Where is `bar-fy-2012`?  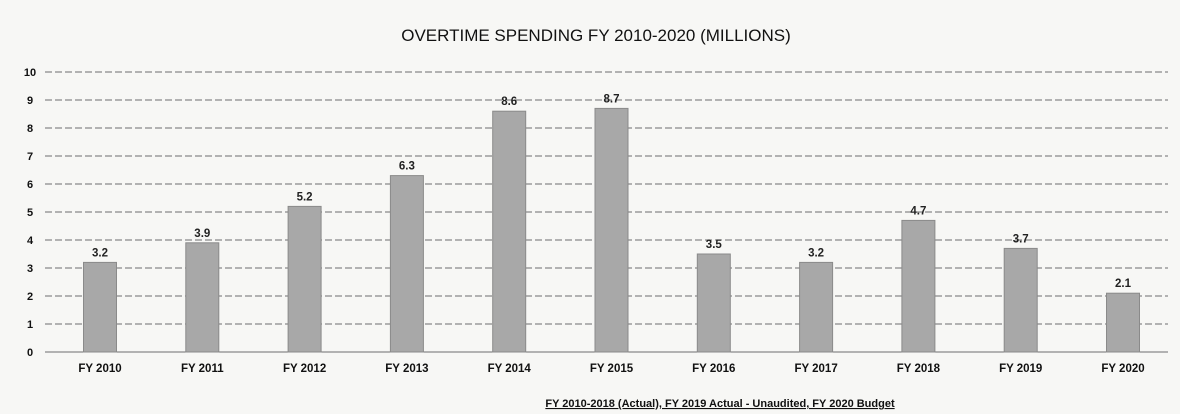
bar-fy-2012 is located at coordinates (304, 279).